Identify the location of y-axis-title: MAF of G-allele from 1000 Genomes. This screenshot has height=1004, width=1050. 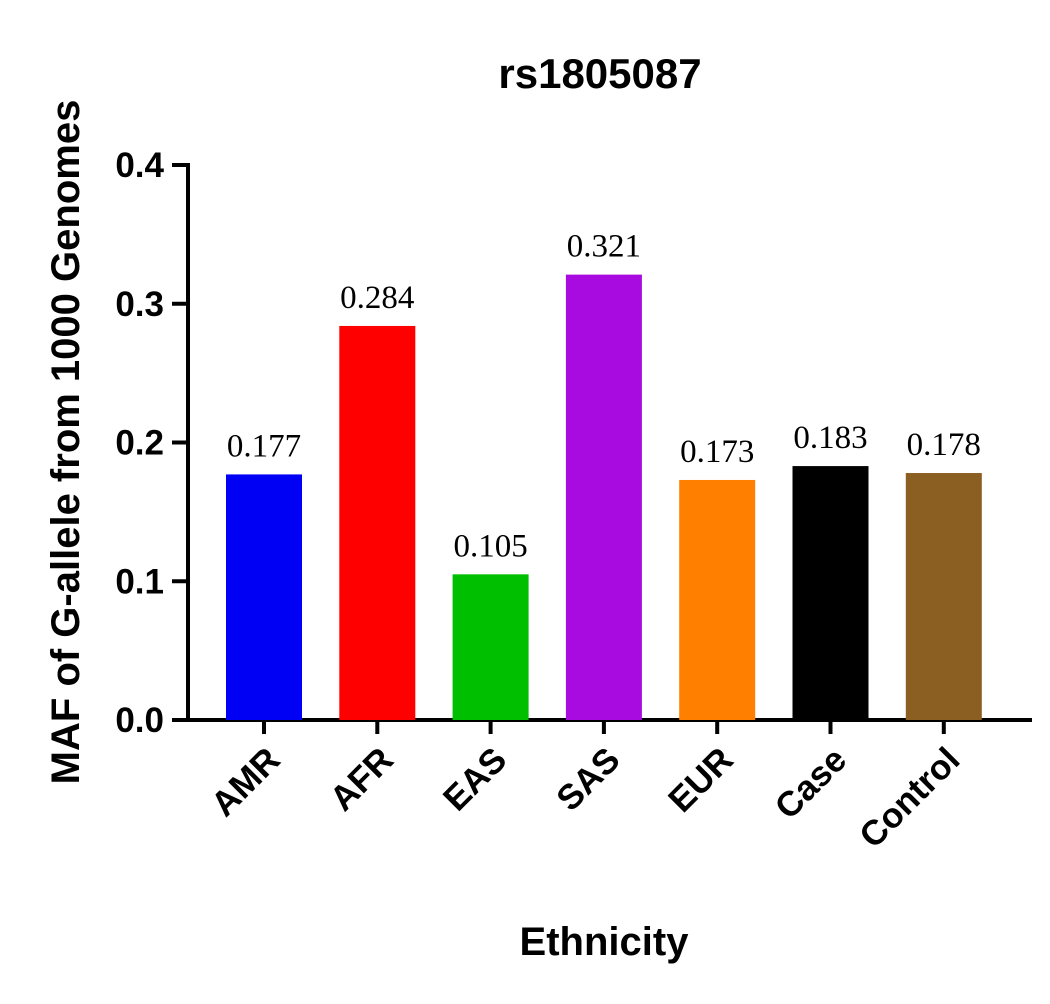
(66, 442).